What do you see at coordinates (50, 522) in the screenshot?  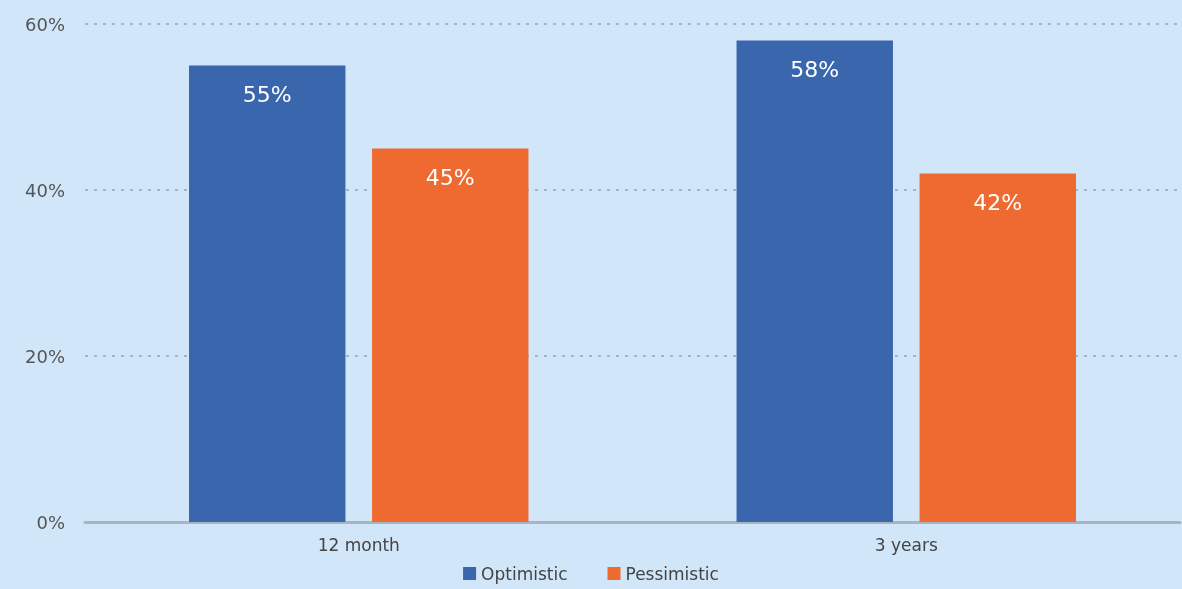 I see `y-tick-label: 0%` at bounding box center [50, 522].